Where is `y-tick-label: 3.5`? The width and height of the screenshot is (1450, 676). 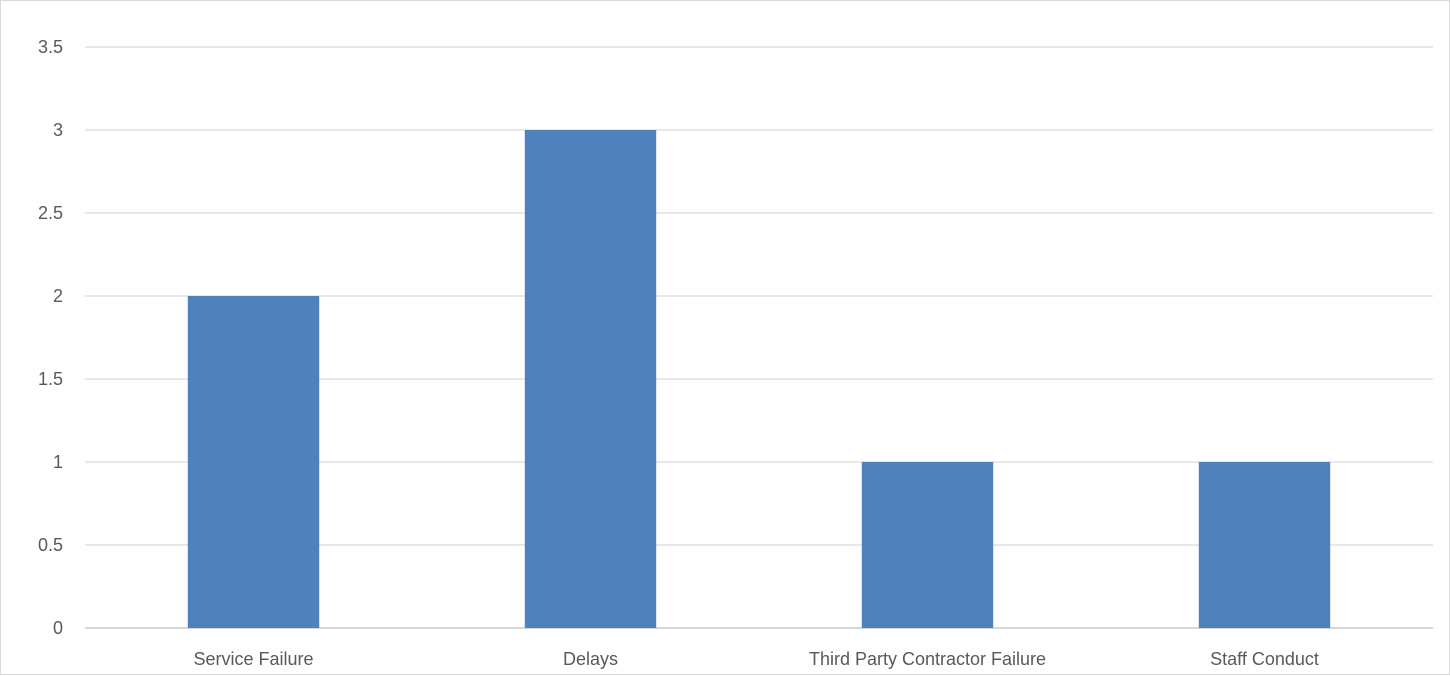
y-tick-label: 3.5 is located at coordinates (50, 47).